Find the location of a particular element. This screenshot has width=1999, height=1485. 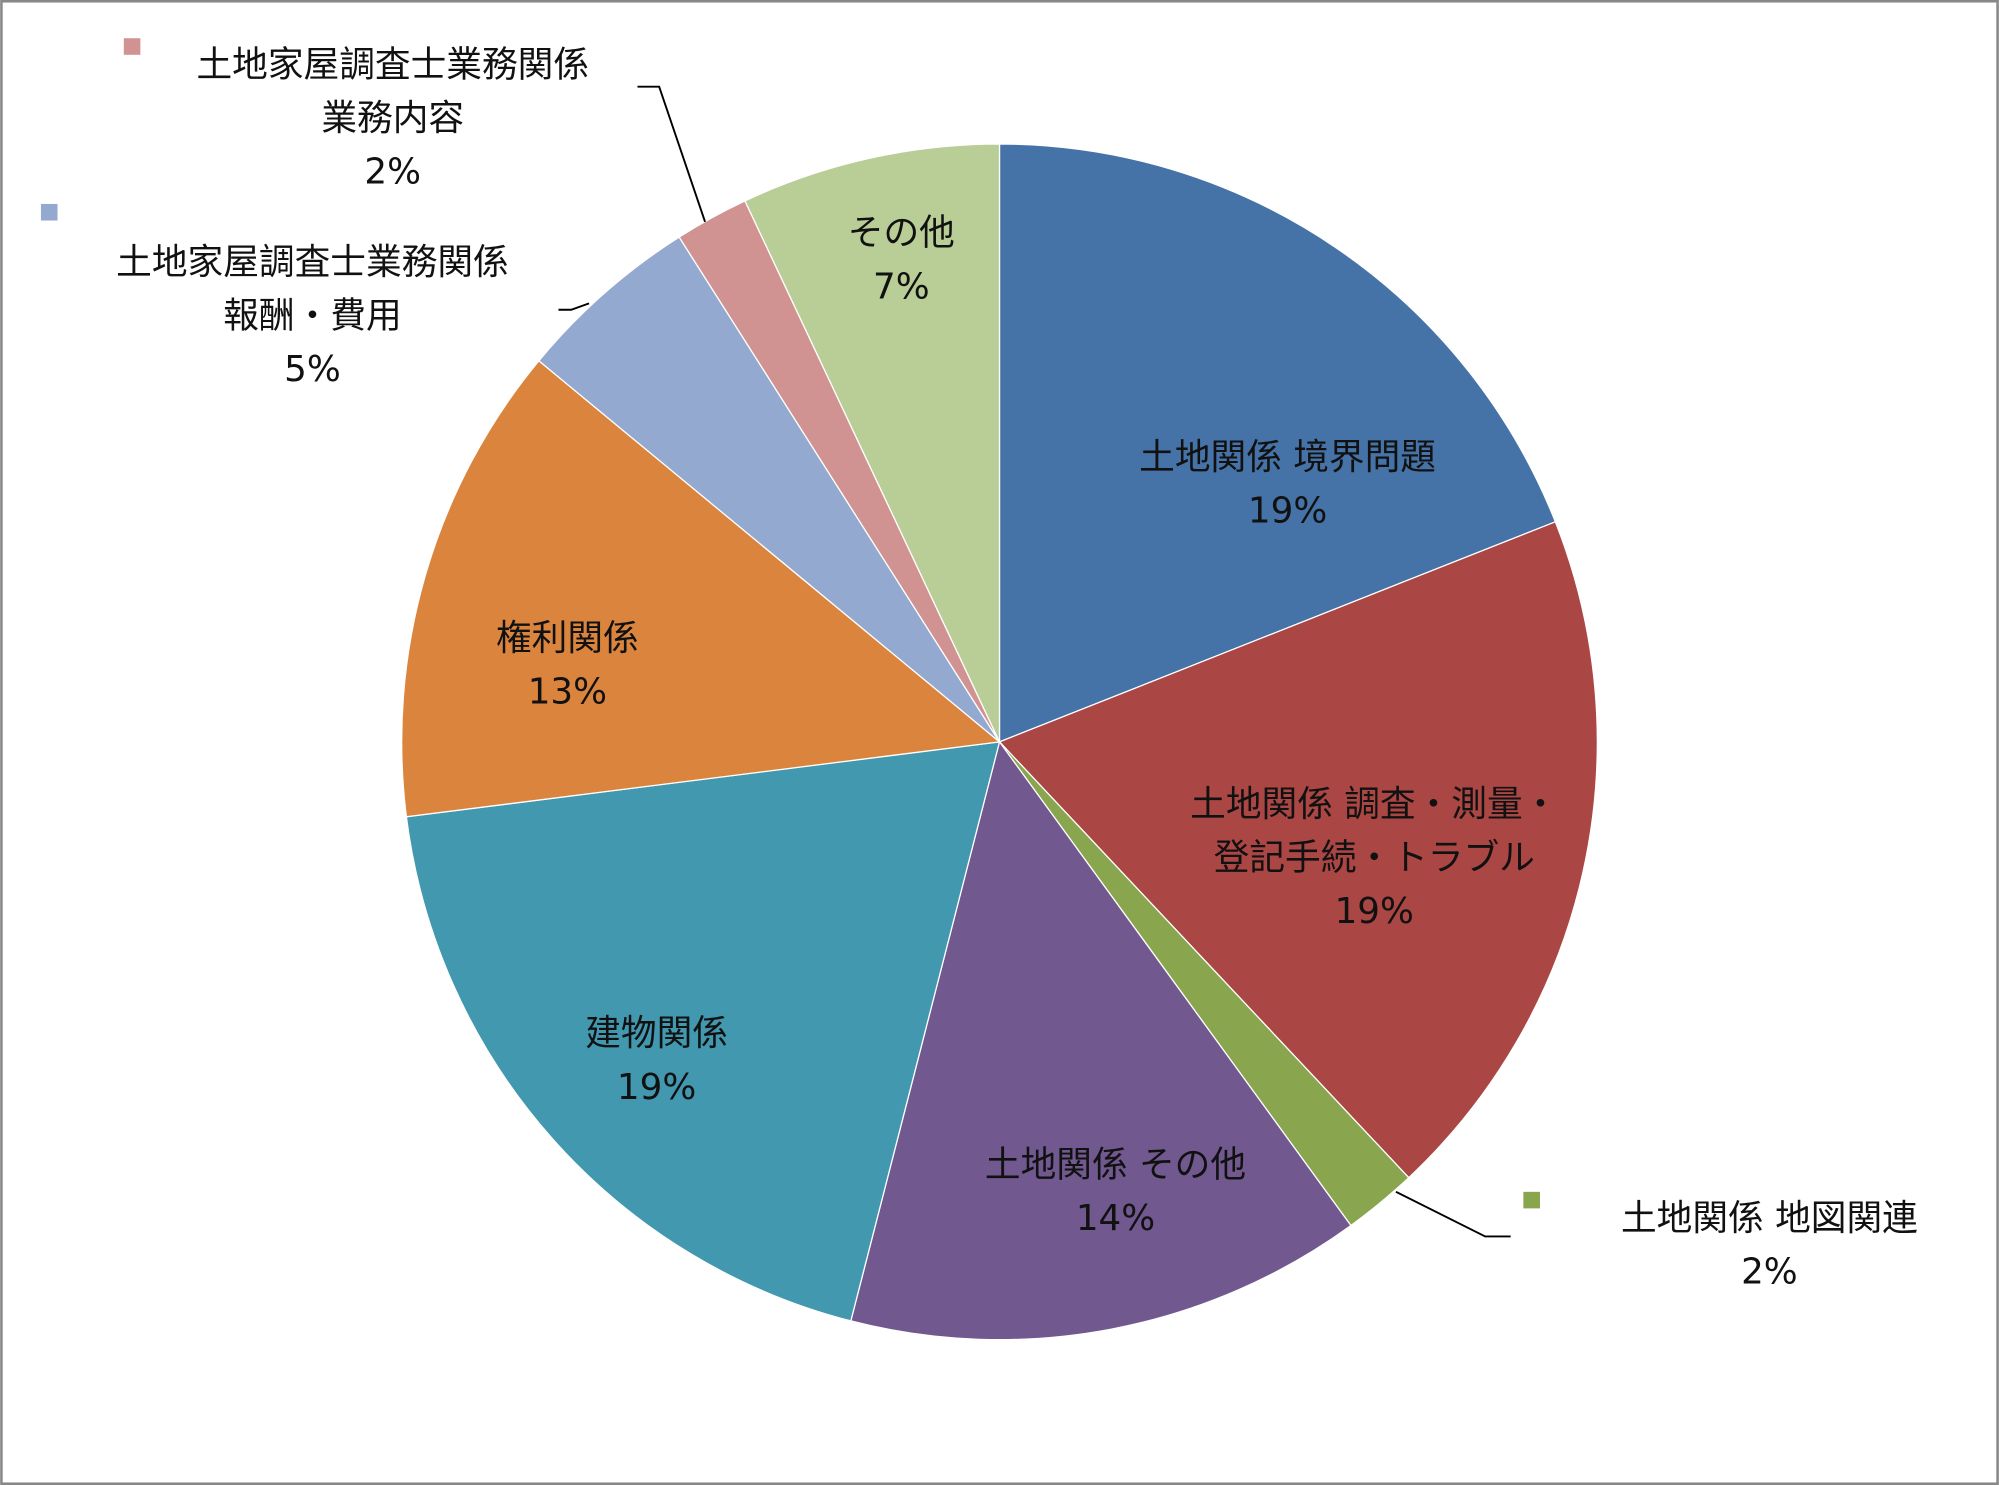

category-label: 建物関係 is located at coordinates (656, 1033).